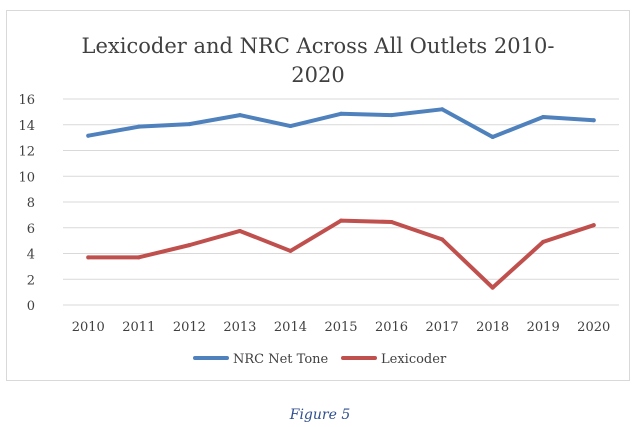 This screenshot has height=427, width=640. Describe the element at coordinates (414, 359) in the screenshot. I see `legend-label: Lexicoder` at that location.